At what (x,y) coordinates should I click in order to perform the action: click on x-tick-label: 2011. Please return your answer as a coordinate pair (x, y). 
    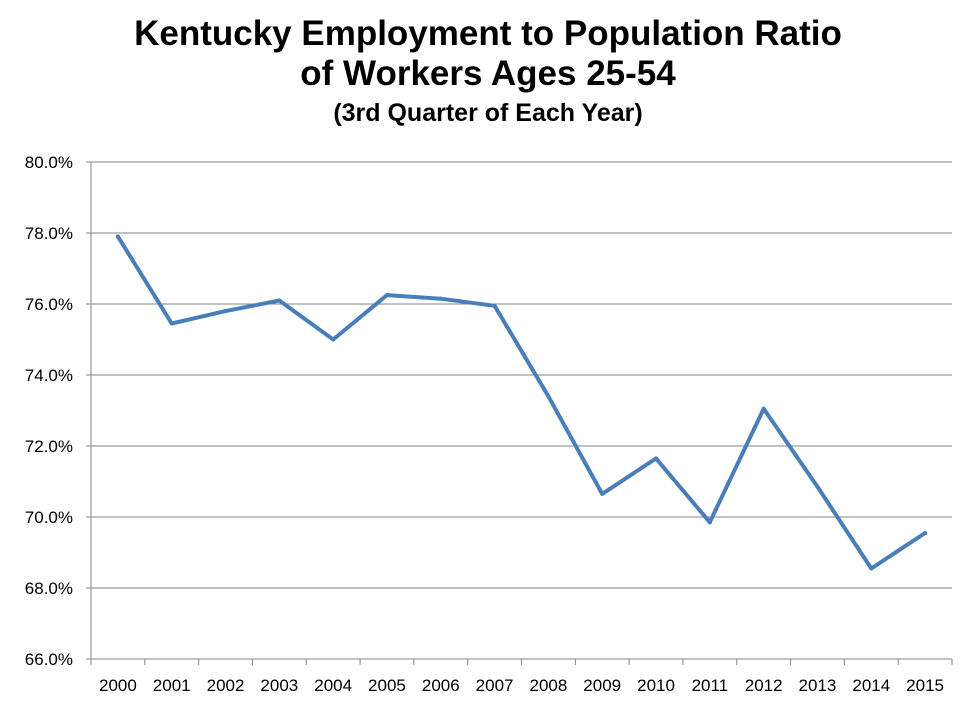
    Looking at the image, I should click on (710, 685).